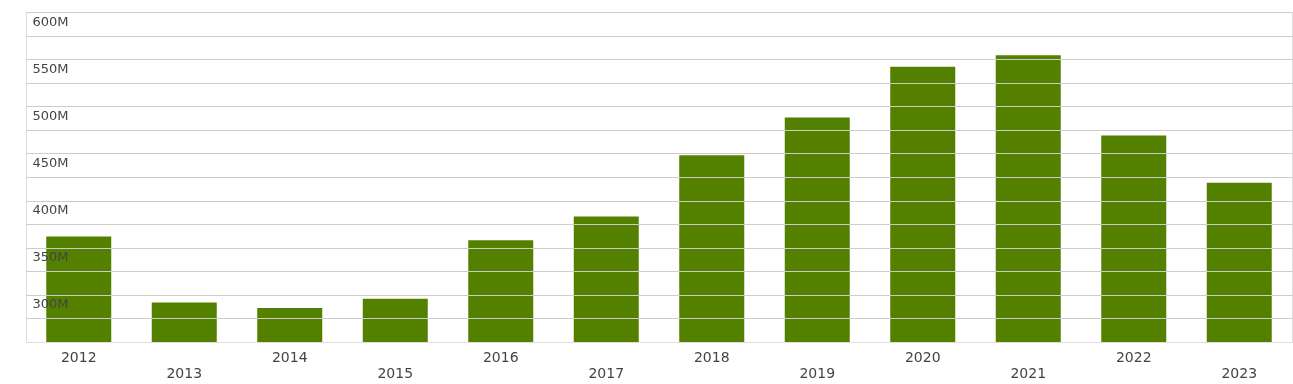 The width and height of the screenshot is (1293, 384). What do you see at coordinates (1028, 372) in the screenshot?
I see `x-tick-label: 2021` at bounding box center [1028, 372].